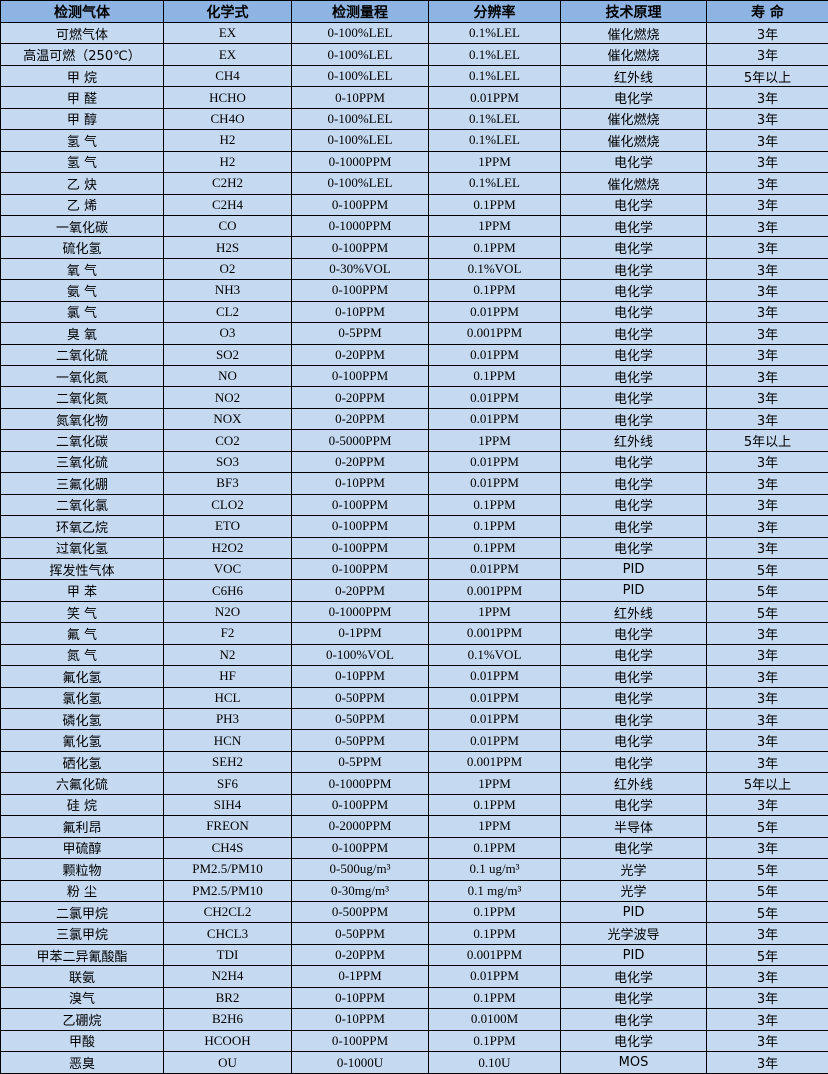 The height and width of the screenshot is (1074, 828). What do you see at coordinates (82, 440) in the screenshot?
I see `cell-gas: 二氧化碳` at bounding box center [82, 440].